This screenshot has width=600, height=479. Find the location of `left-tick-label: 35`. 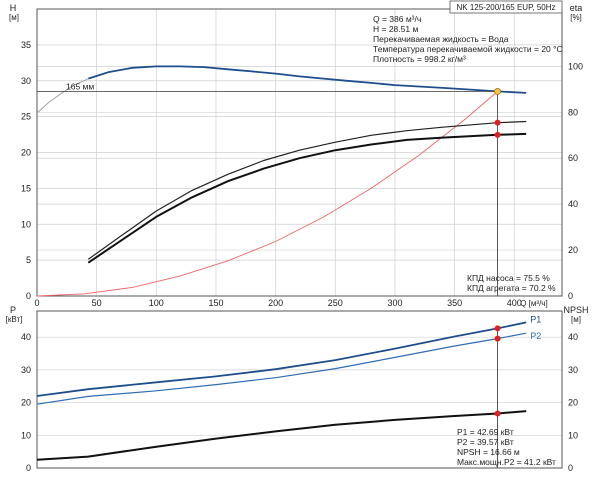

left-tick-label: 35 is located at coordinates (26, 45).